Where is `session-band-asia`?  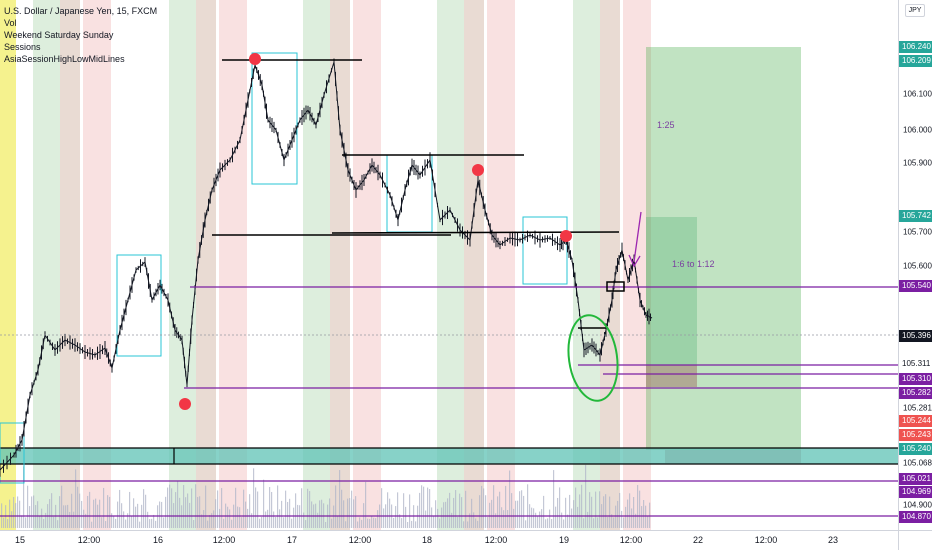 session-band-asia is located at coordinates (182, 265).